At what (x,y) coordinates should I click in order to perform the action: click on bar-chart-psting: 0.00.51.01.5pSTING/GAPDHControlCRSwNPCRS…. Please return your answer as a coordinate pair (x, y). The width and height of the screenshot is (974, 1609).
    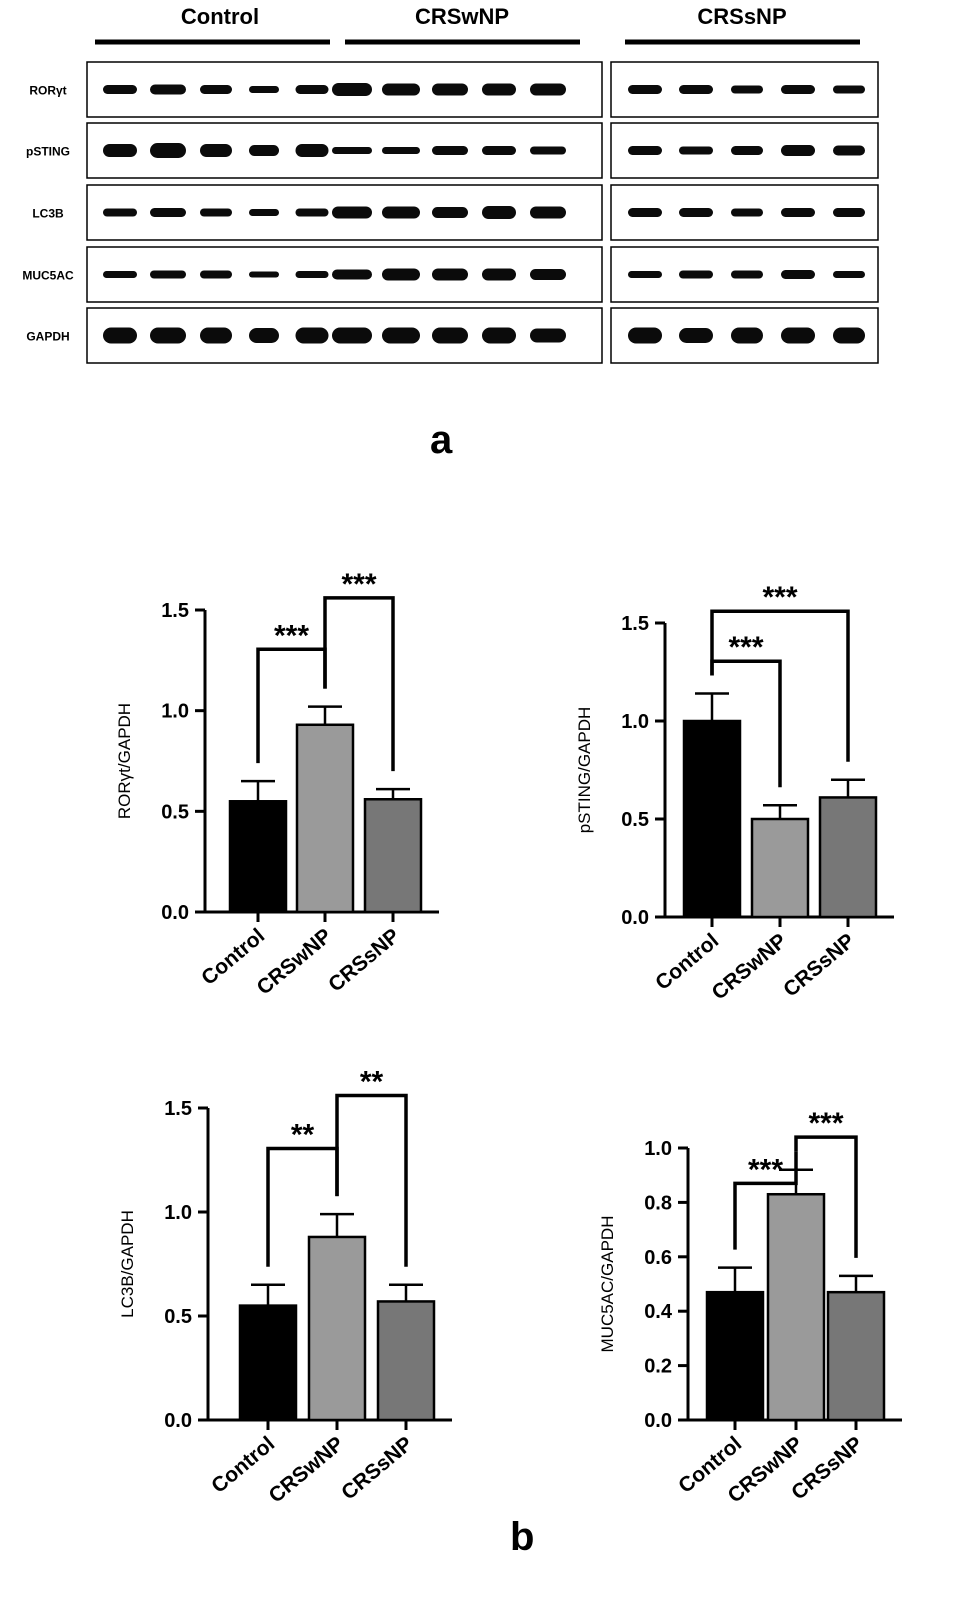
    Looking at the image, I should click on (734, 793).